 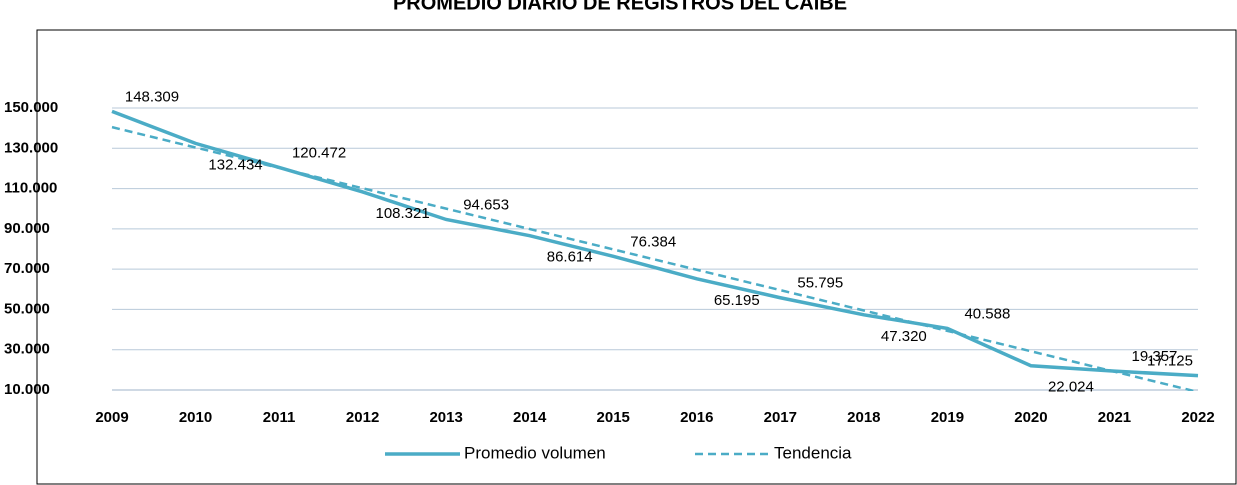 What do you see at coordinates (620, 7) in the screenshot?
I see `chart-title: PROMEDIO DIARIO DE REGISTROS DEL CAIBE` at bounding box center [620, 7].